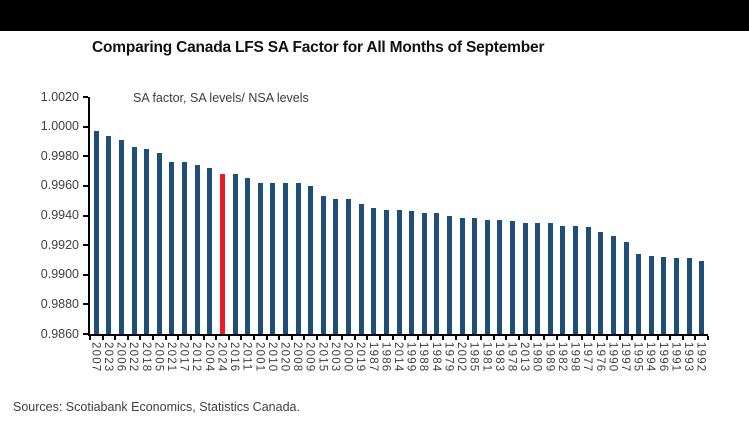  I want to click on x-tick-label: 2023, so click(107, 357).